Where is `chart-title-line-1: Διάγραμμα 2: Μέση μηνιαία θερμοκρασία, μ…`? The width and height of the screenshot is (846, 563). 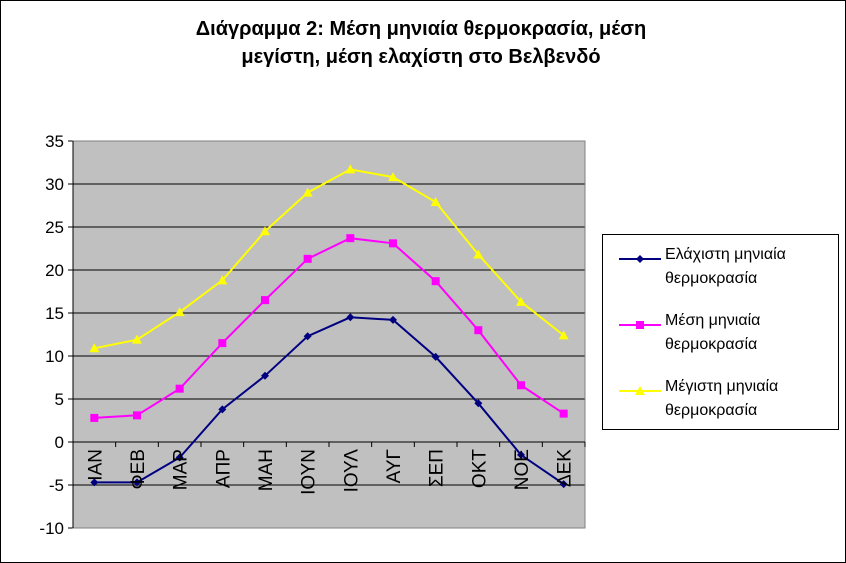 chart-title-line-1: Διάγραμμα 2: Μέση μηνιαία θερμοκρασία, μ… is located at coordinates (421, 29).